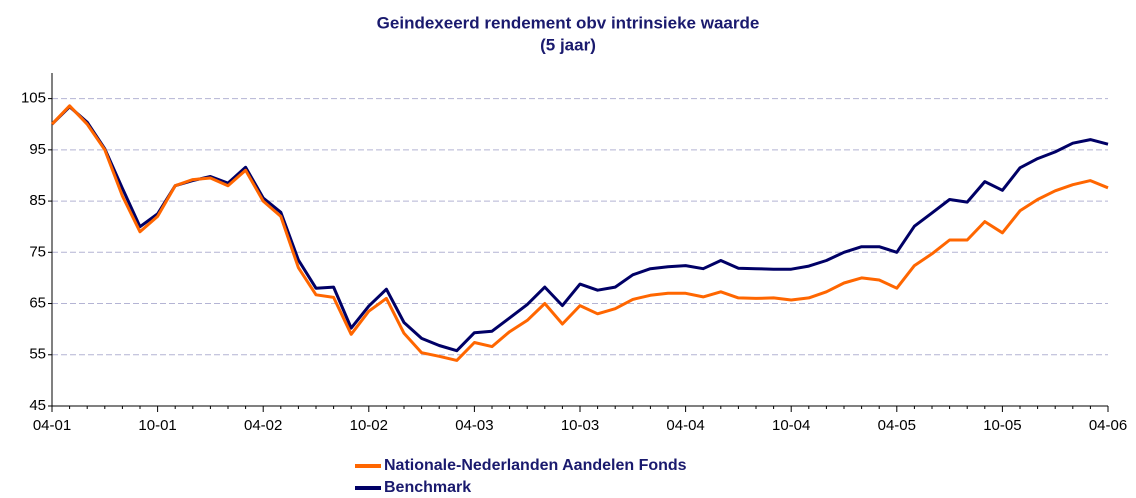  Describe the element at coordinates (1002, 425) in the screenshot. I see `x-tick-label: 10-05` at that location.